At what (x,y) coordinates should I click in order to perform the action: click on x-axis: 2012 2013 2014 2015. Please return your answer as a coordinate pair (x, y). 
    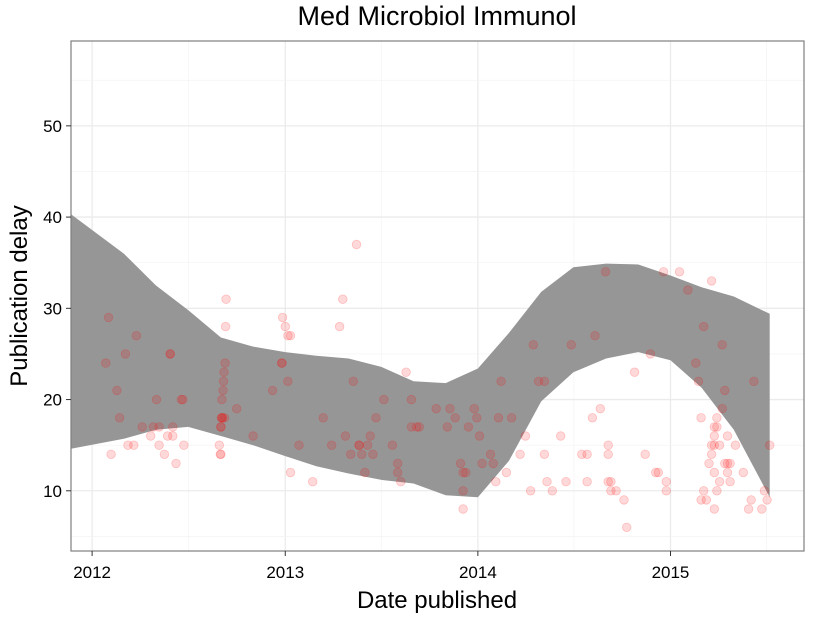
    Looking at the image, I should click on (381, 566).